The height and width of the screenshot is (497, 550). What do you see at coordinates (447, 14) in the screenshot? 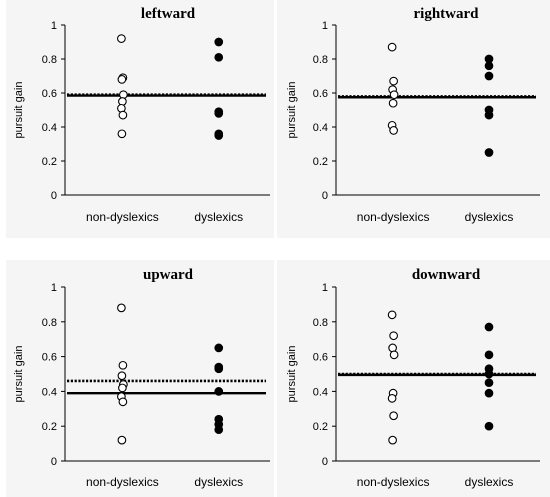
I see `panel-title: rightward` at bounding box center [447, 14].